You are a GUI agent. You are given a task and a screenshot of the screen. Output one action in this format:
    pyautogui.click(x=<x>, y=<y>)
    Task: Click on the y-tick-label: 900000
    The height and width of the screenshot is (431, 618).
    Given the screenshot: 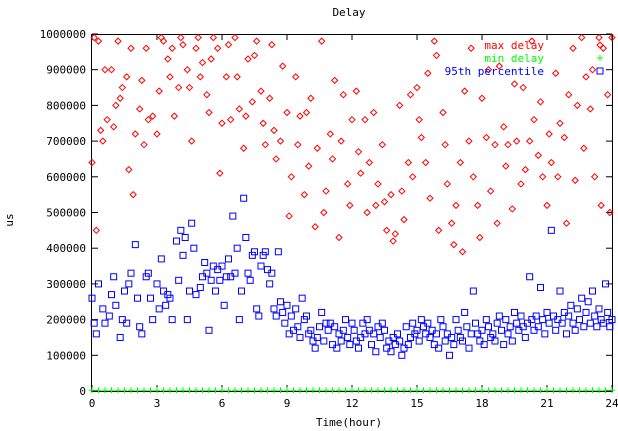 What is the action you would take?
    pyautogui.click(x=66, y=70)
    